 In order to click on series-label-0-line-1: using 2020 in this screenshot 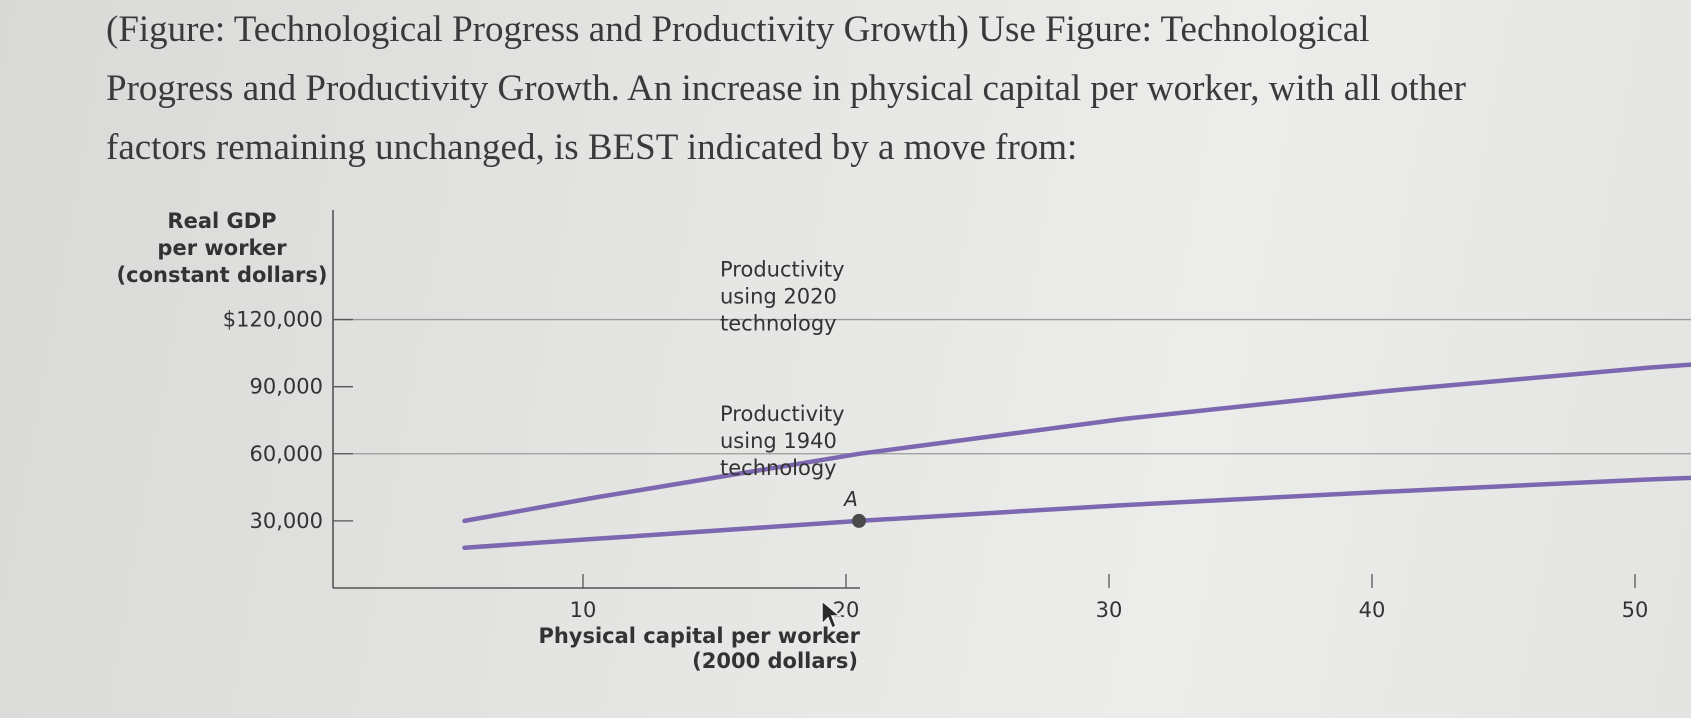, I will do `click(778, 297)`.